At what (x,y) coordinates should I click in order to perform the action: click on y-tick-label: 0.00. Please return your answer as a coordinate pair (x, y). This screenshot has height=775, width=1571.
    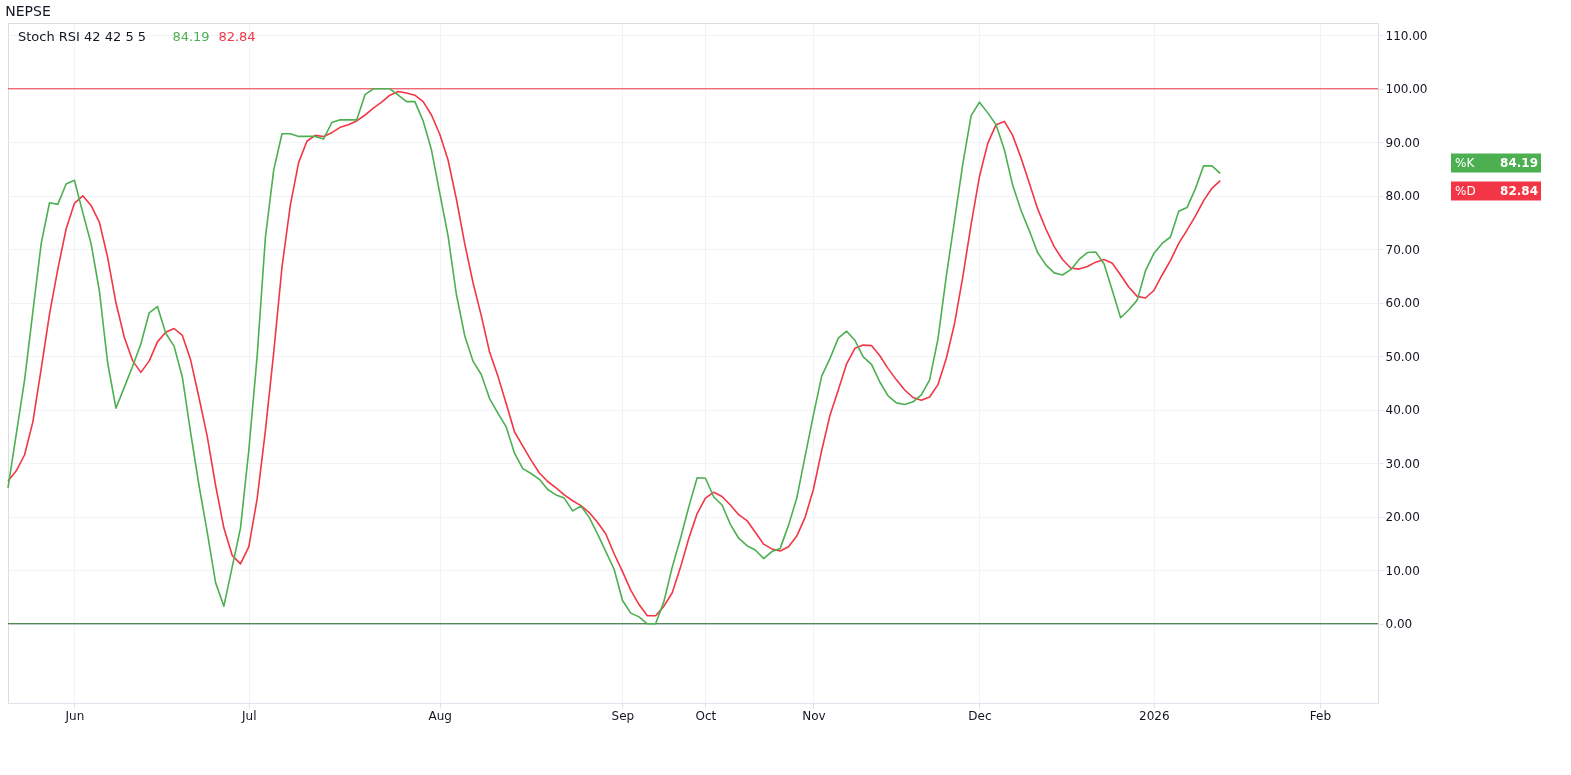
    Looking at the image, I should click on (1399, 624).